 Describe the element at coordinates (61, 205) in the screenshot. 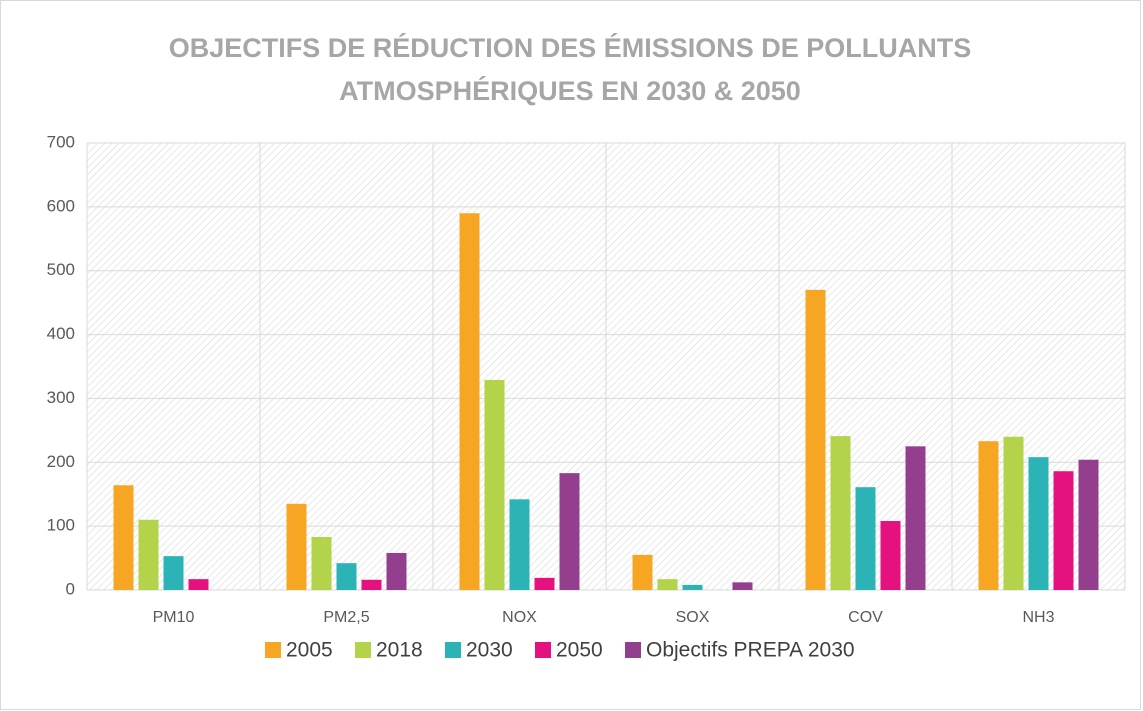

I see `y-tick-label: 600` at that location.